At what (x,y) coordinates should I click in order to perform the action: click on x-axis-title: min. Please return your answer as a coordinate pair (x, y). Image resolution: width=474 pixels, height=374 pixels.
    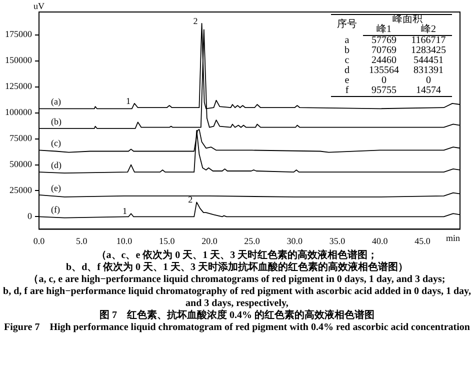
    Looking at the image, I should click on (453, 238).